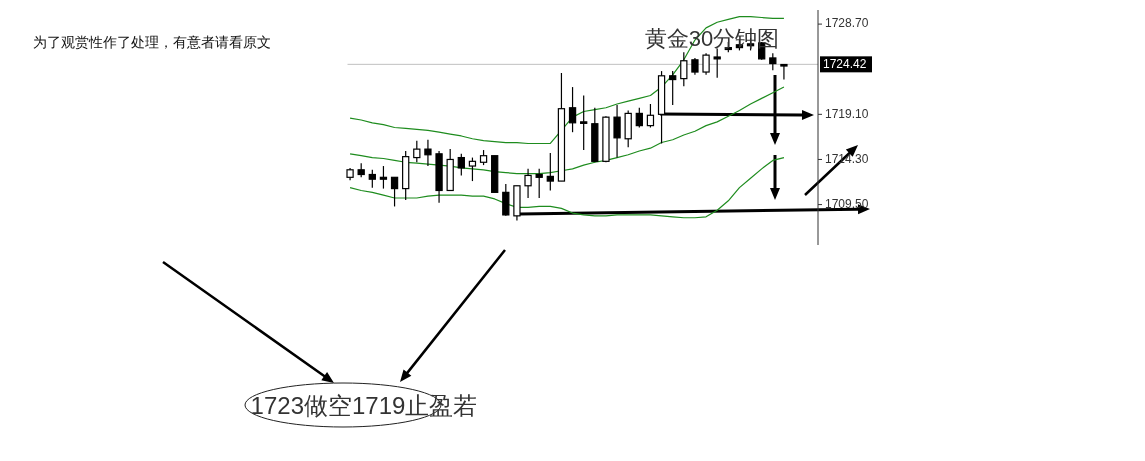 This screenshot has height=461, width=1145. What do you see at coordinates (845, 63) in the screenshot?
I see `ref-line-label: 1724.42` at bounding box center [845, 63].